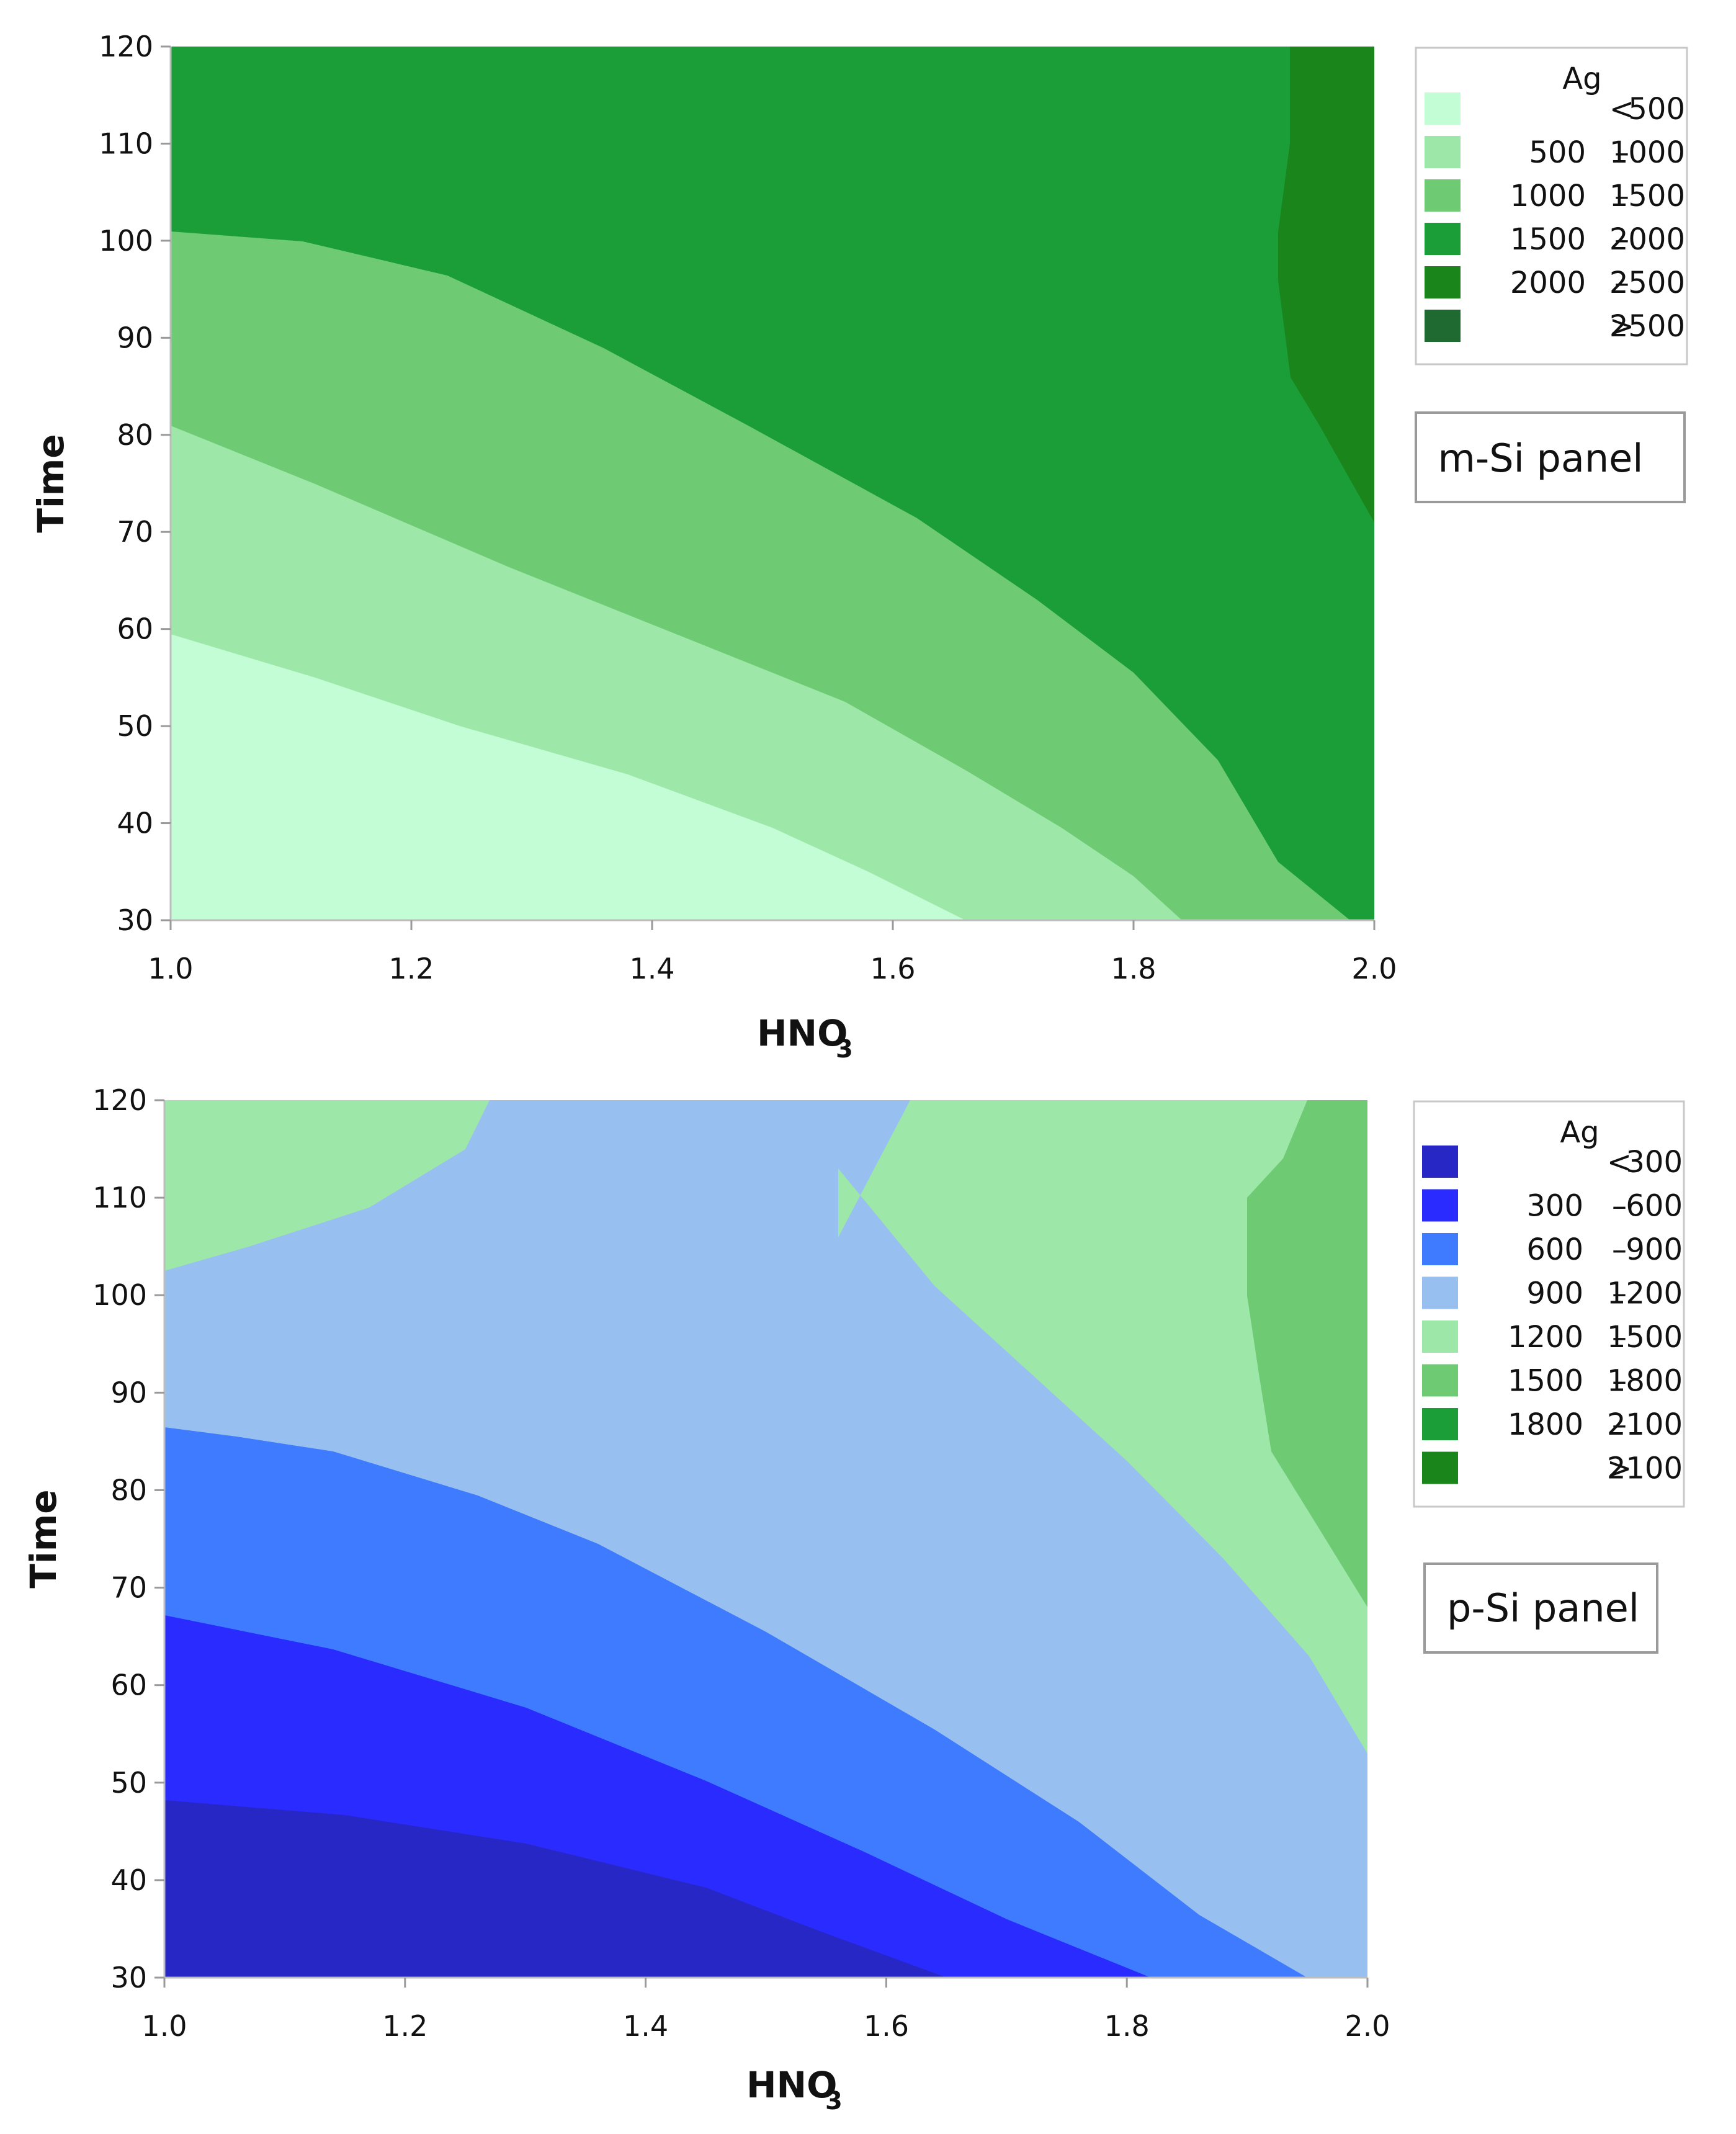 This screenshot has height=2134, width=1736. I want to click on m-si-note-label: m-Si panel, so click(1540, 458).